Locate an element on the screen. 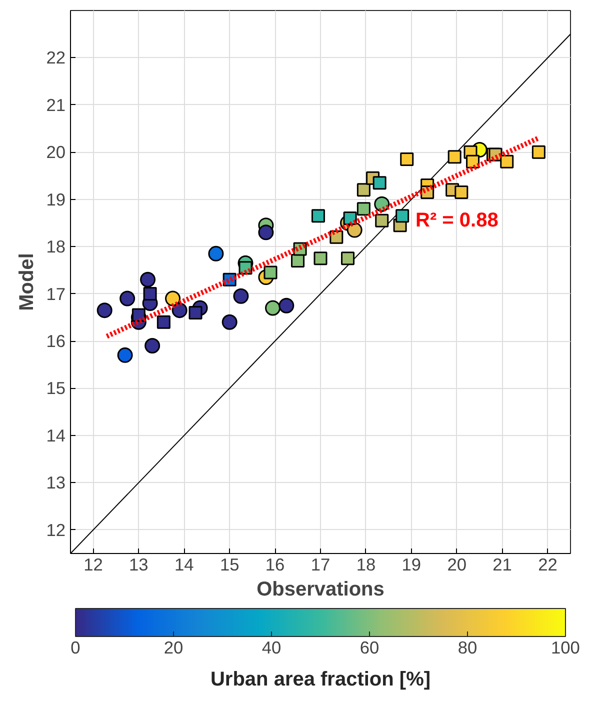 The height and width of the screenshot is (703, 611). y-tick-label: 18 is located at coordinates (56, 246).